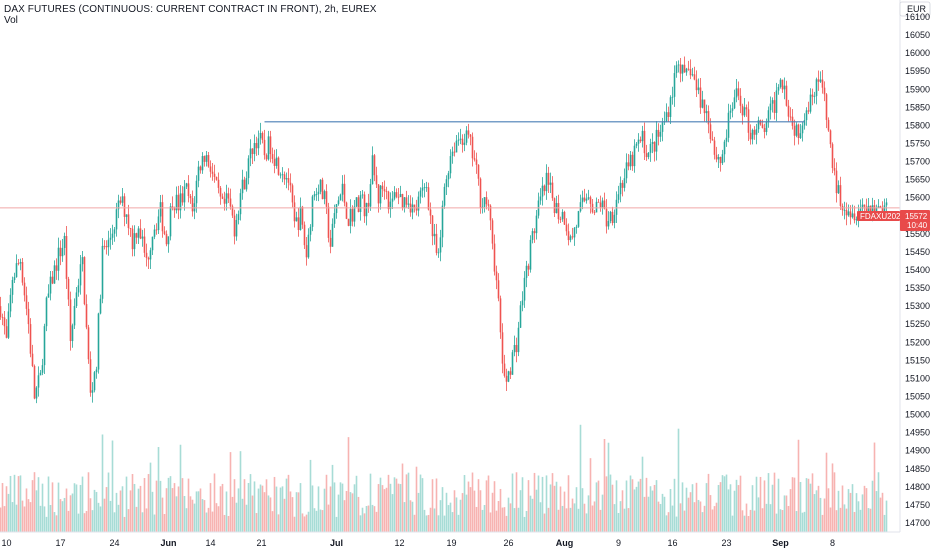 The image size is (932, 550). What do you see at coordinates (917, 523) in the screenshot?
I see `price-tick-label: 14700` at bounding box center [917, 523].